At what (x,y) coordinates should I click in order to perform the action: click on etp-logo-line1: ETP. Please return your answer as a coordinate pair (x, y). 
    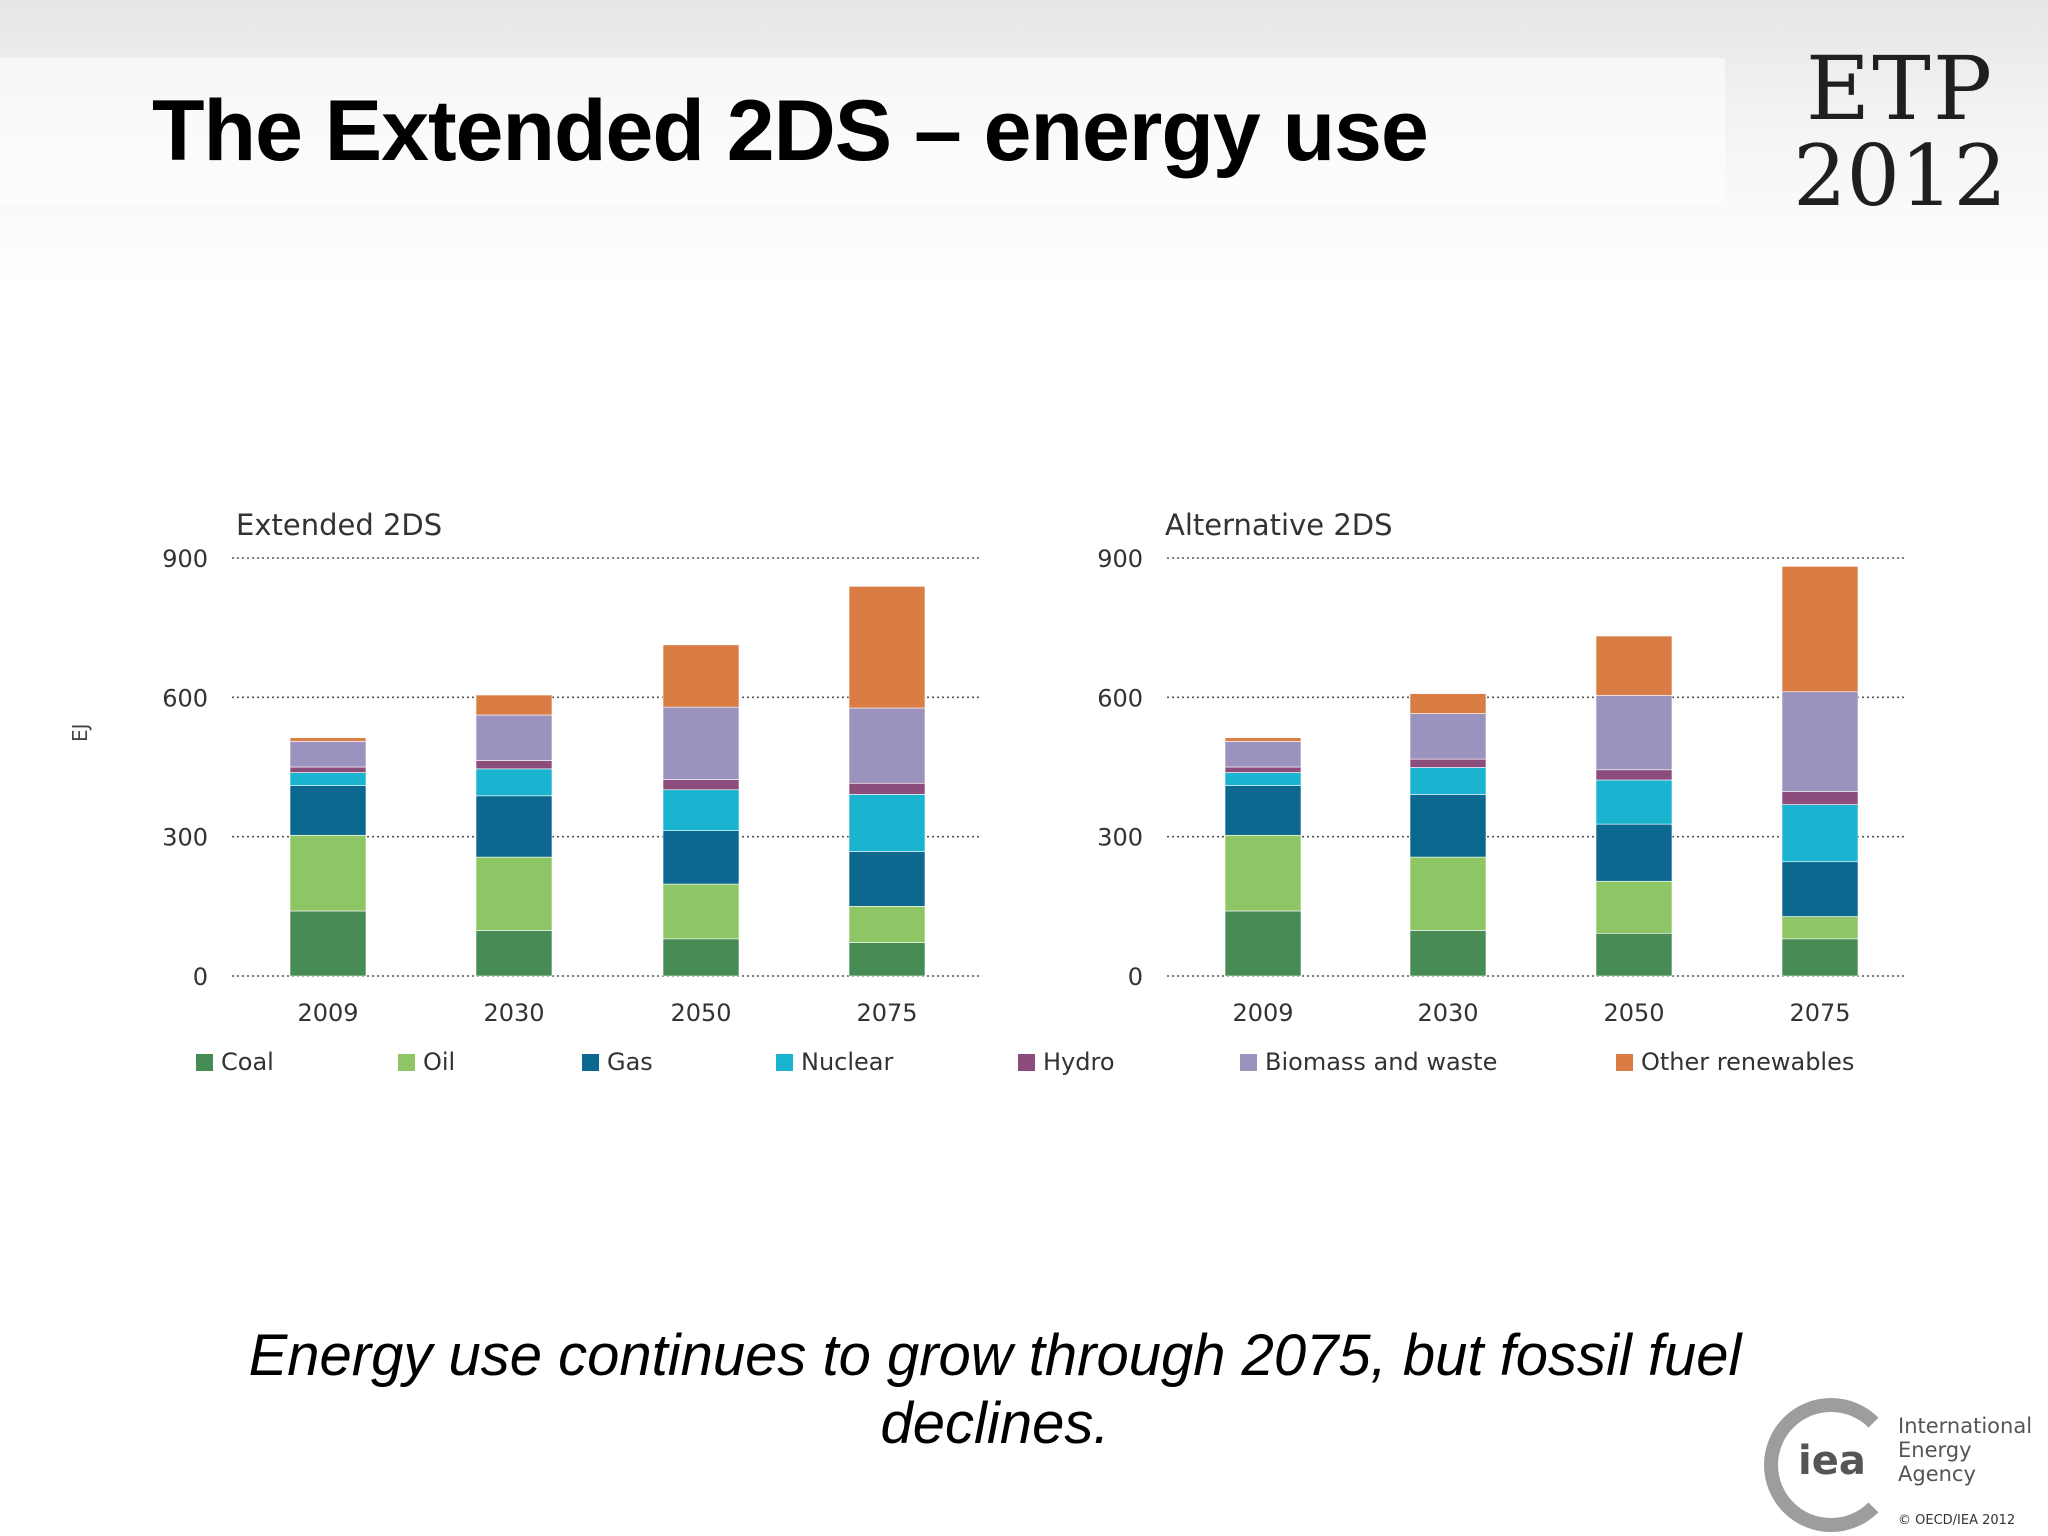
    Looking at the image, I should click on (1900, 88).